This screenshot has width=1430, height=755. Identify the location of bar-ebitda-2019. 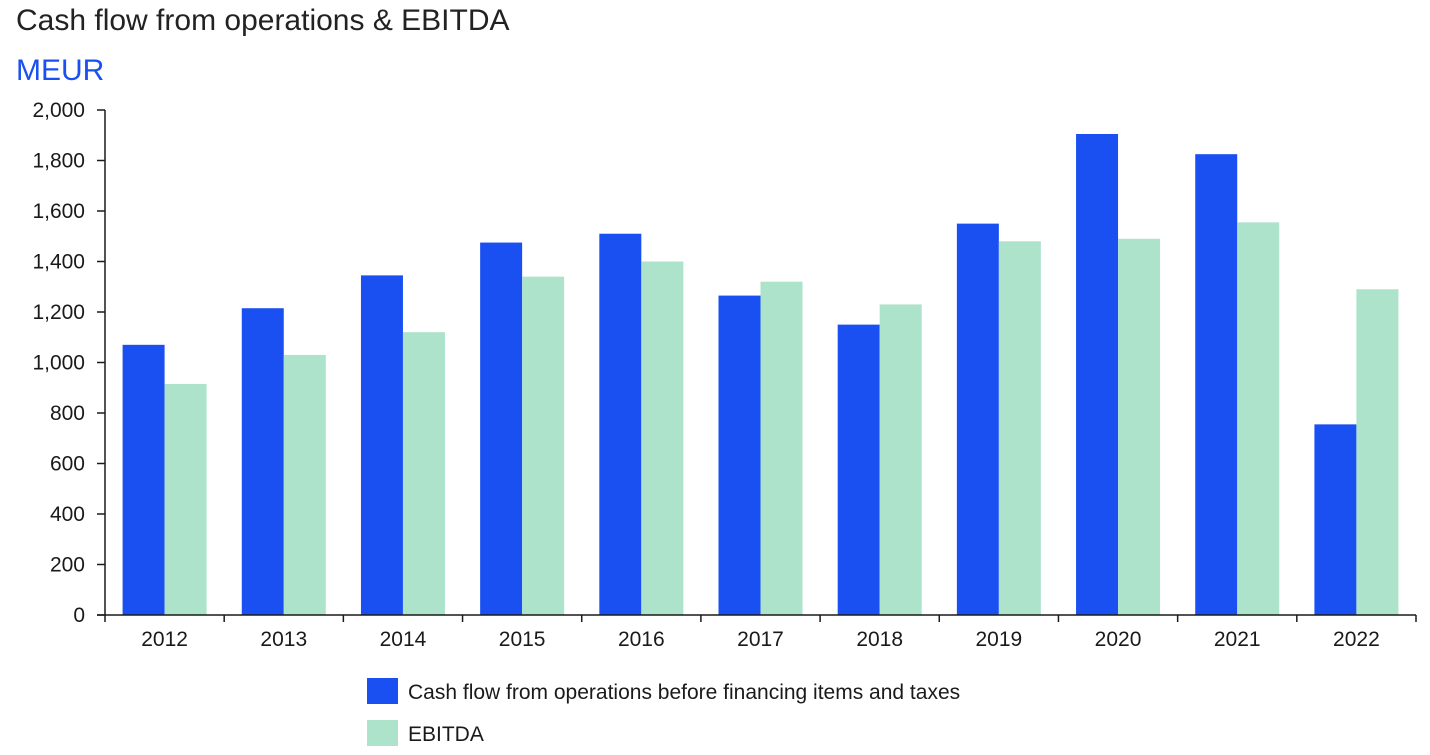
(1019, 428).